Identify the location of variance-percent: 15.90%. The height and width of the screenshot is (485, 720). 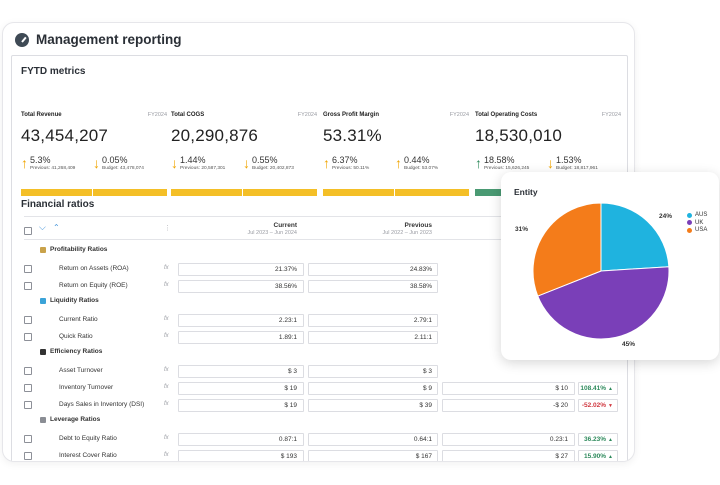
(595, 456).